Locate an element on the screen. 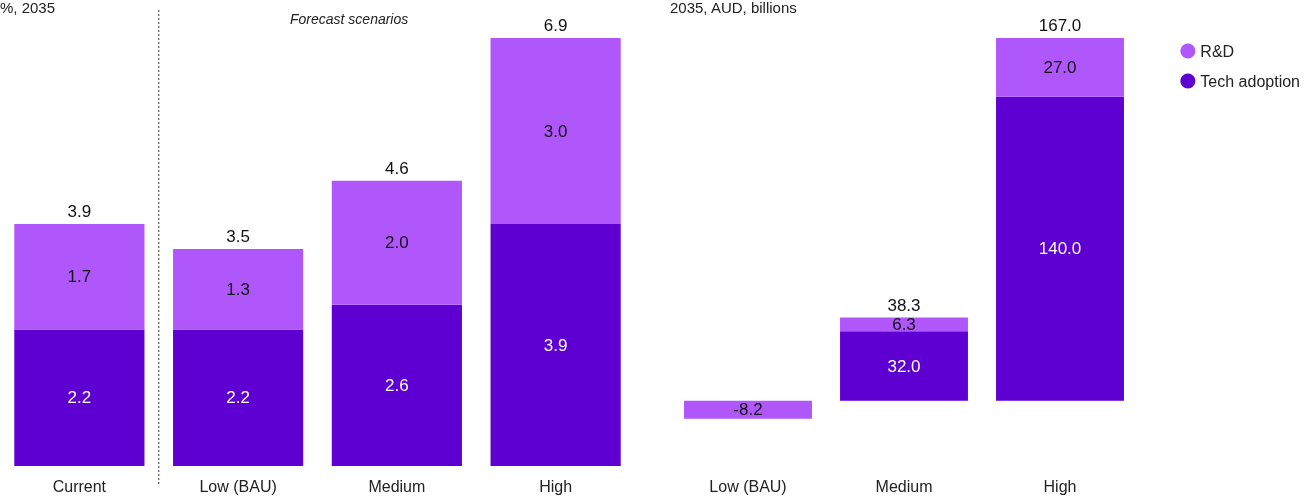  y-axis-title: 2035, AUD, billions is located at coordinates (733, 8).